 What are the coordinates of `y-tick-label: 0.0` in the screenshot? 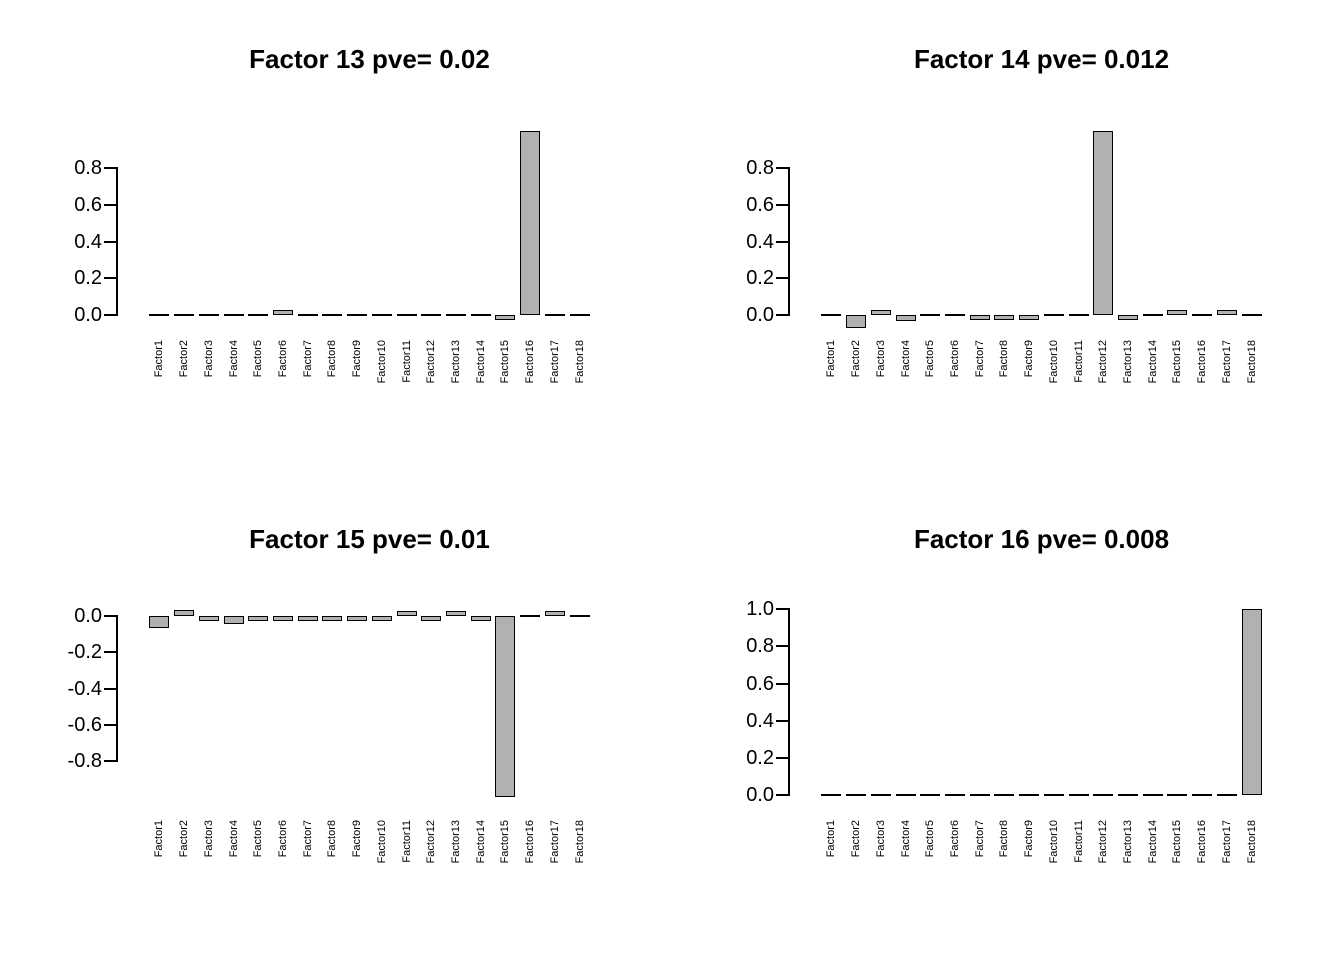 It's located at (88, 315).